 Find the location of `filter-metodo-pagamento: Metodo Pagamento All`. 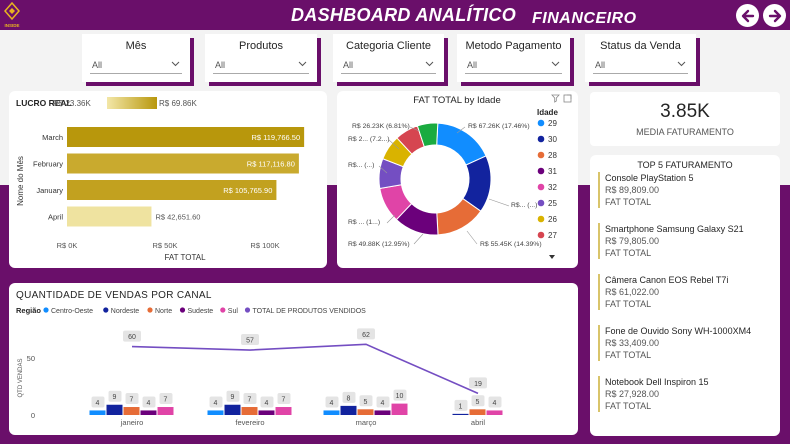

filter-metodo-pagamento: Metodo Pagamento All is located at coordinates (513, 58).